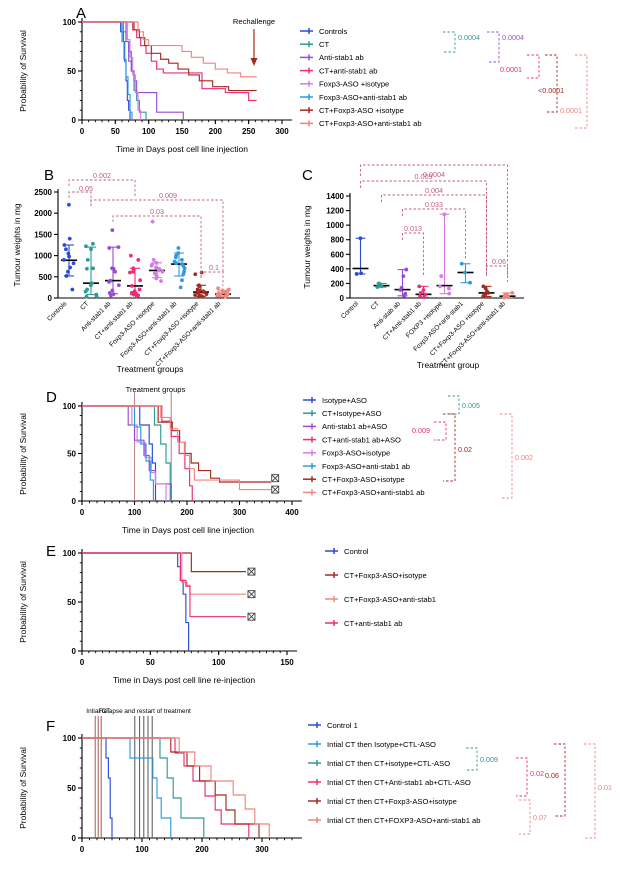 Image resolution: width=620 pixels, height=896 pixels. I want to click on legend-label: CT+anti-stab1 ab, so click(373, 623).